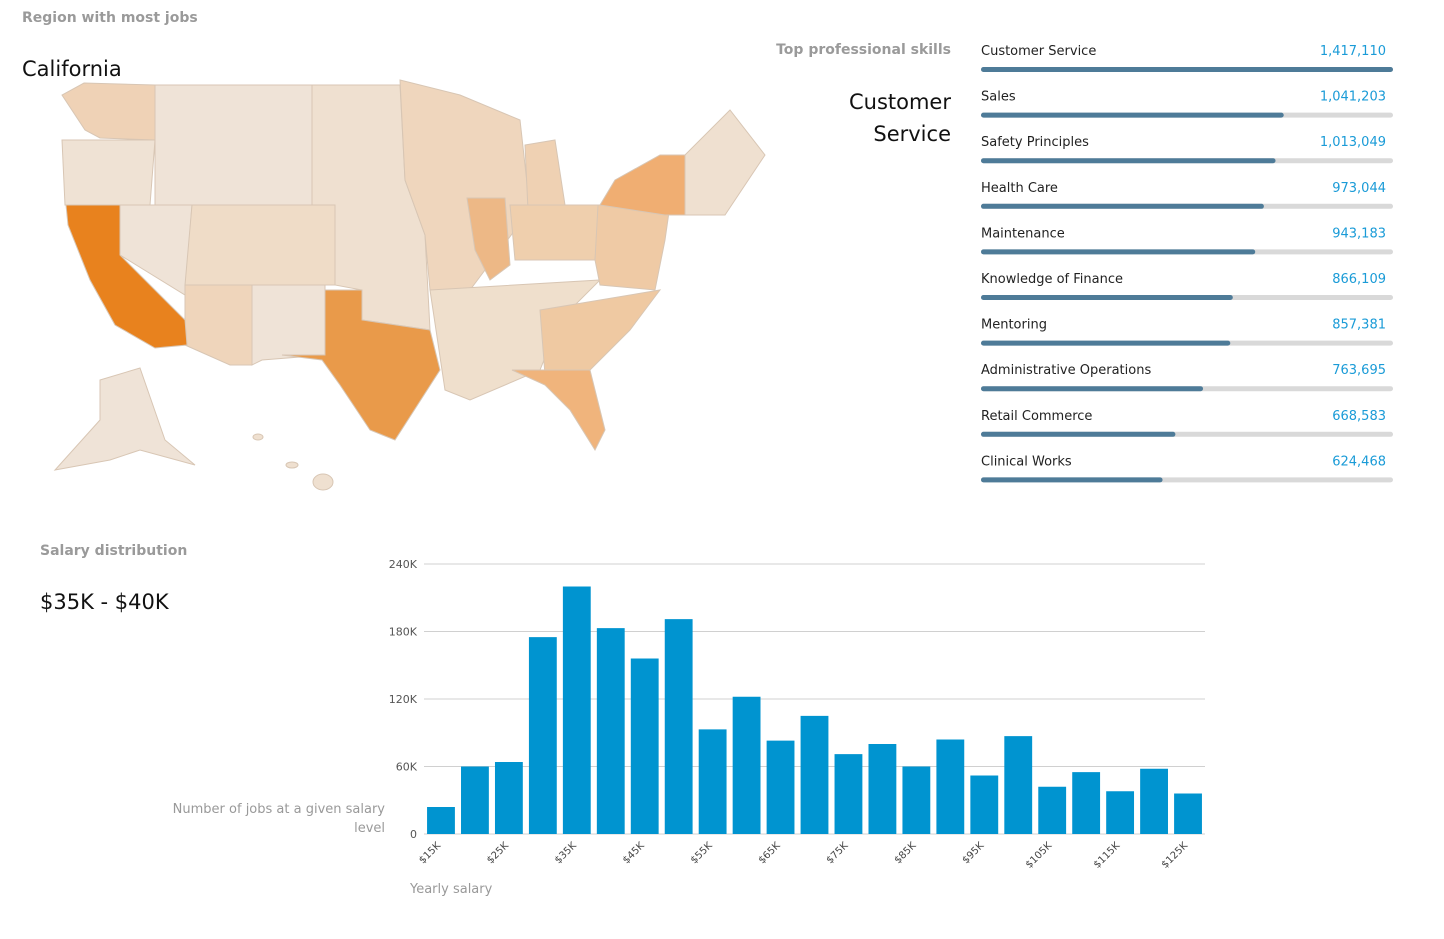 This screenshot has height=939, width=1444. What do you see at coordinates (72, 69) in the screenshot?
I see `map-value: California` at bounding box center [72, 69].